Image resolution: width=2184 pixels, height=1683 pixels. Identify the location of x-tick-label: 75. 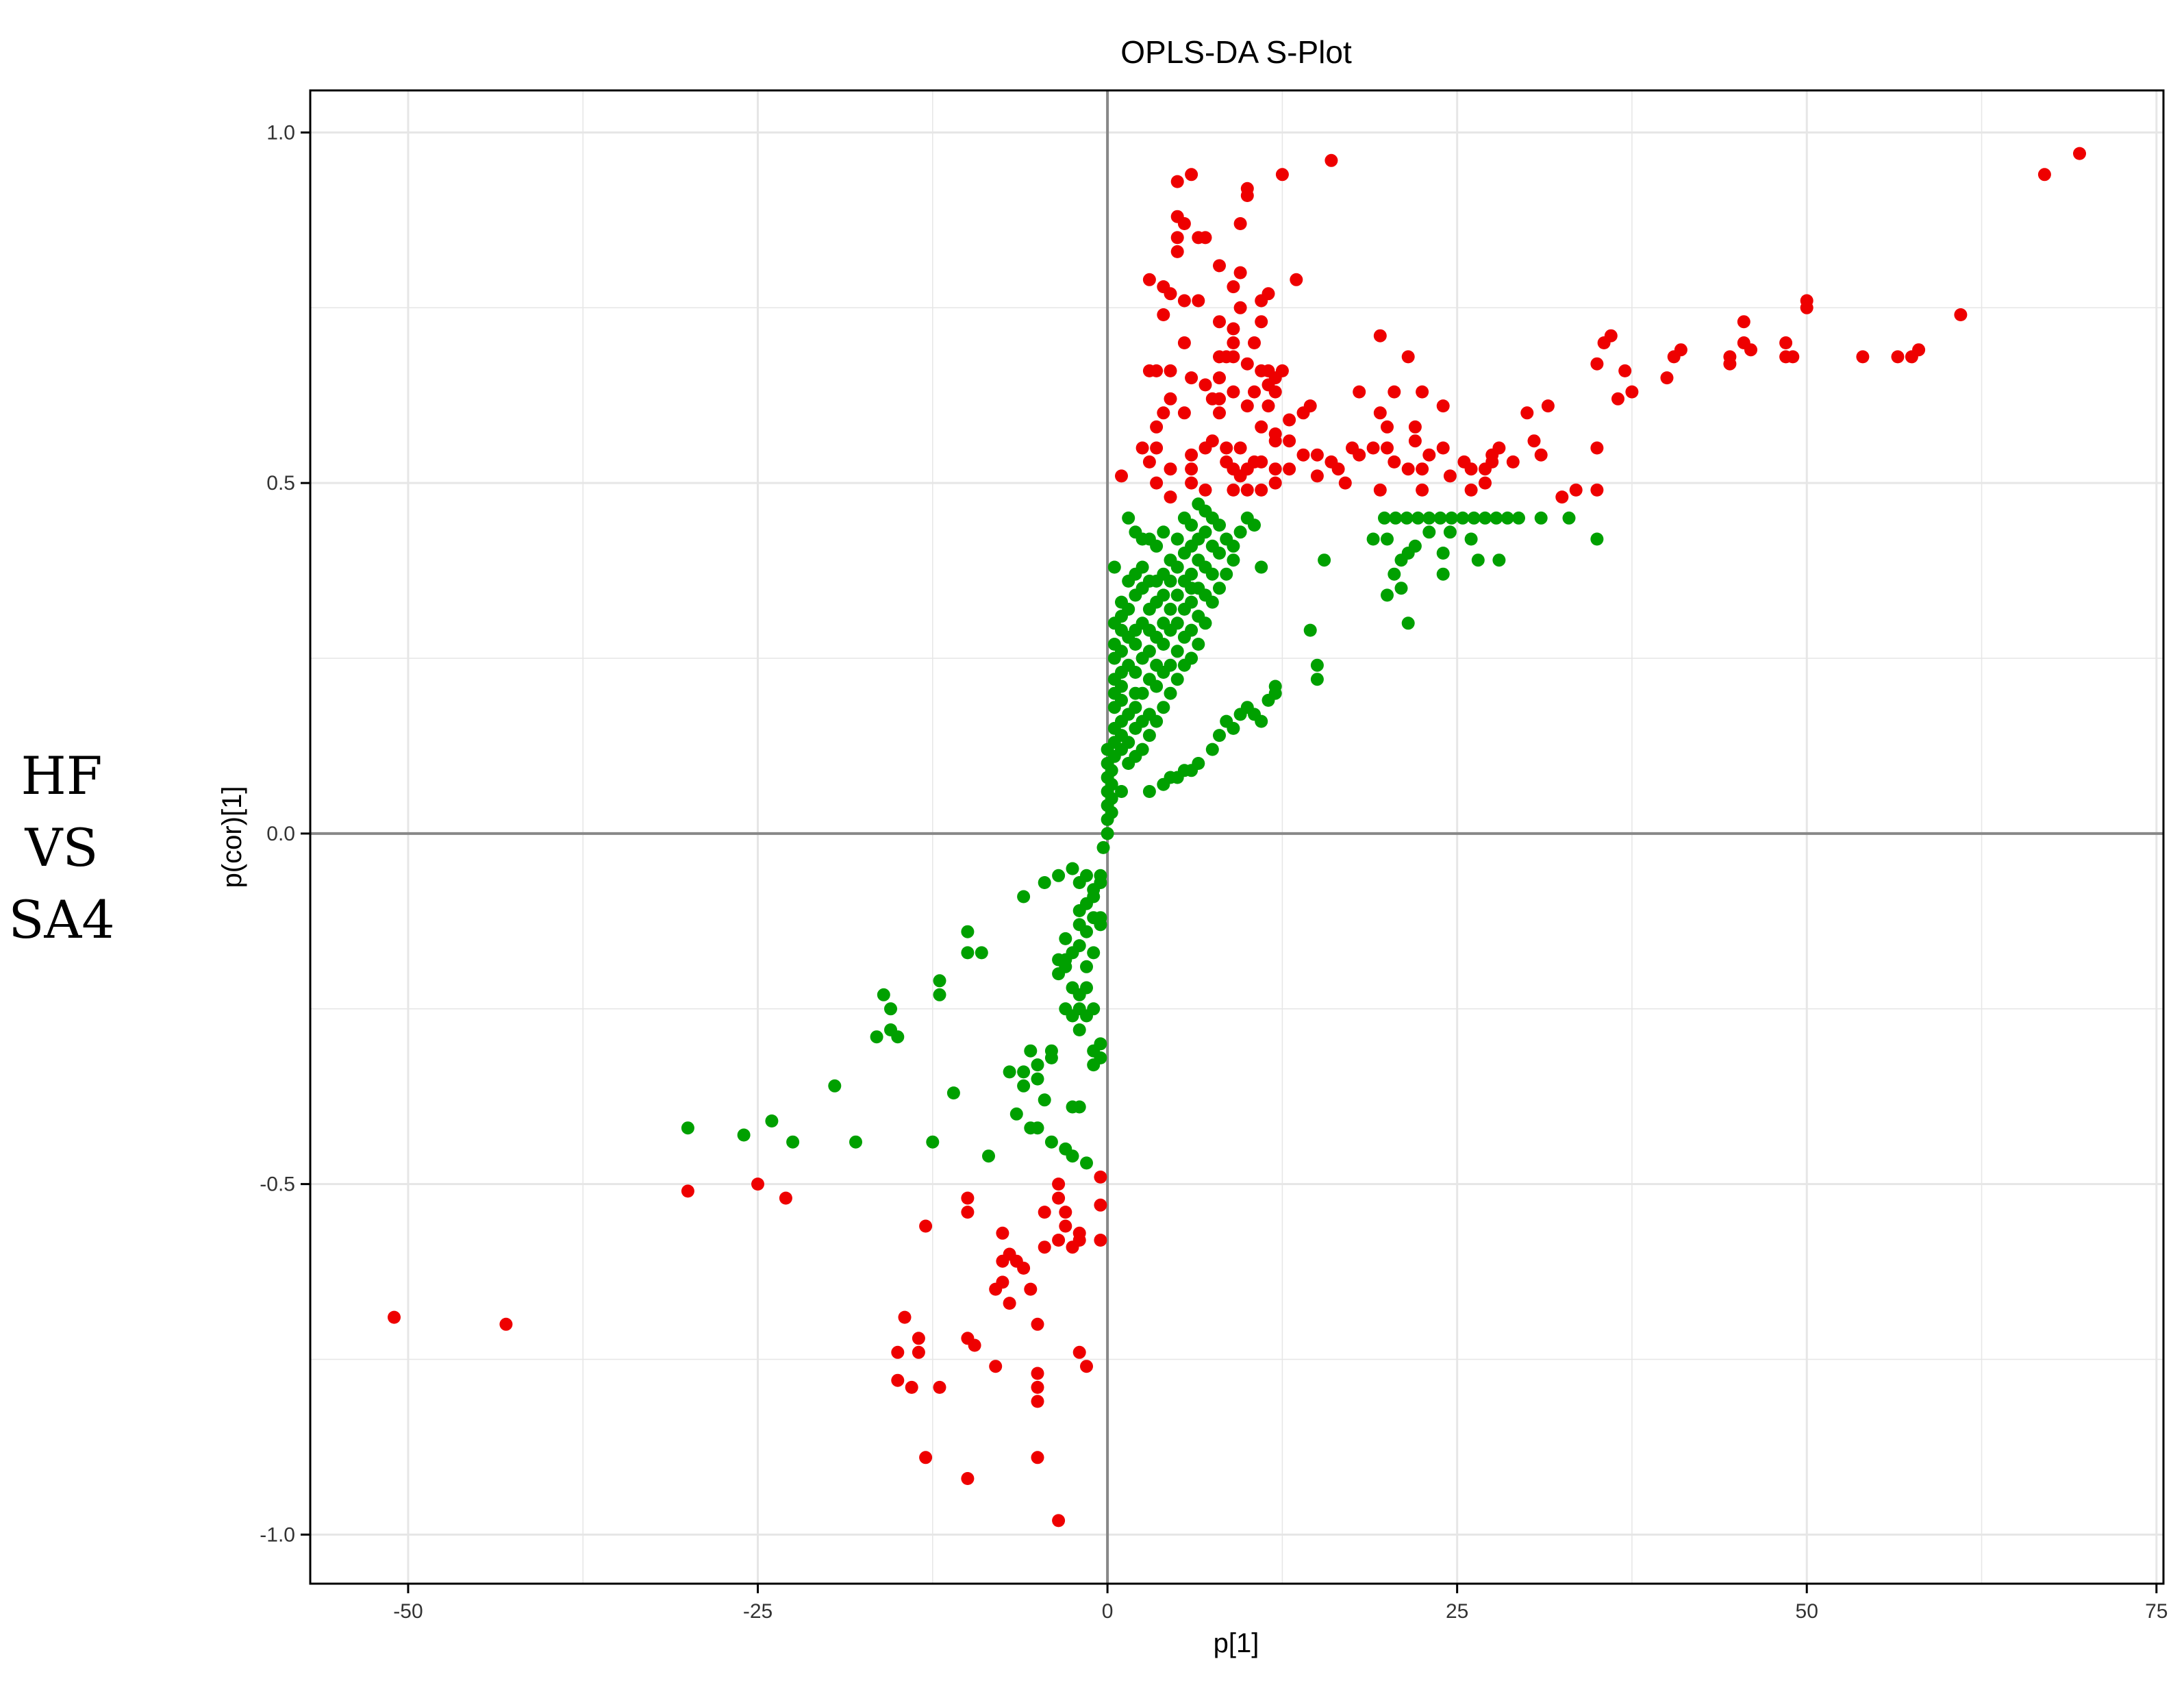
(2156, 1611).